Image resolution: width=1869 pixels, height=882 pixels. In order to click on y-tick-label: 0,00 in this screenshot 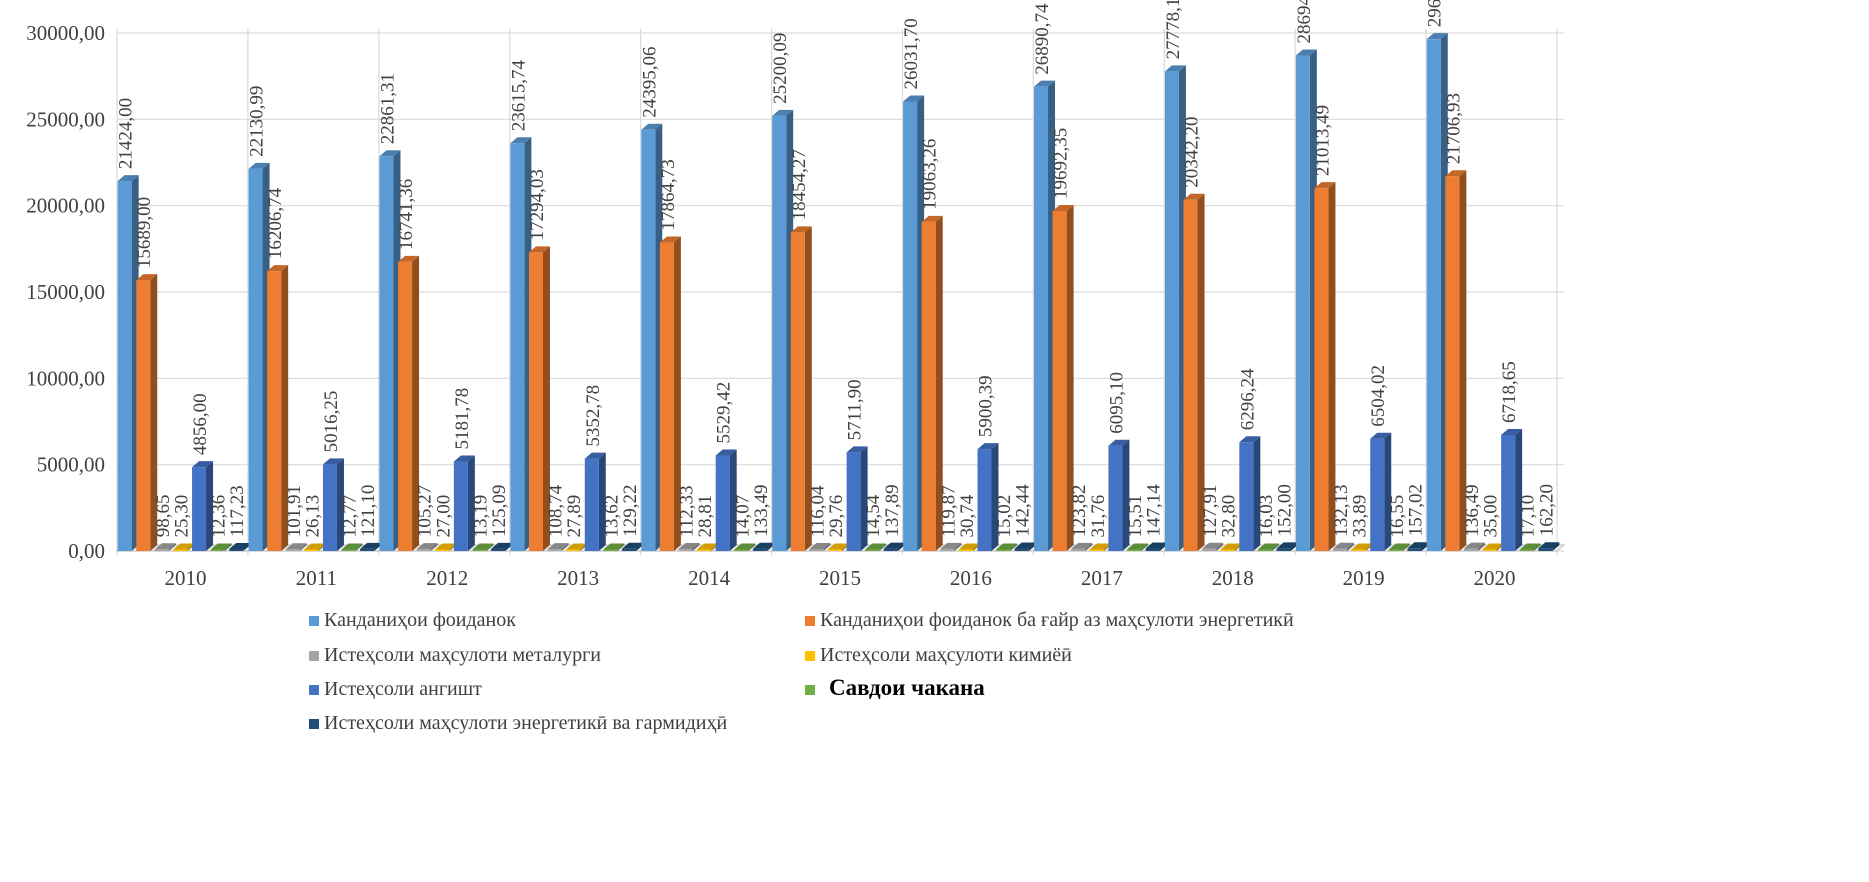, I will do `click(86, 551)`.